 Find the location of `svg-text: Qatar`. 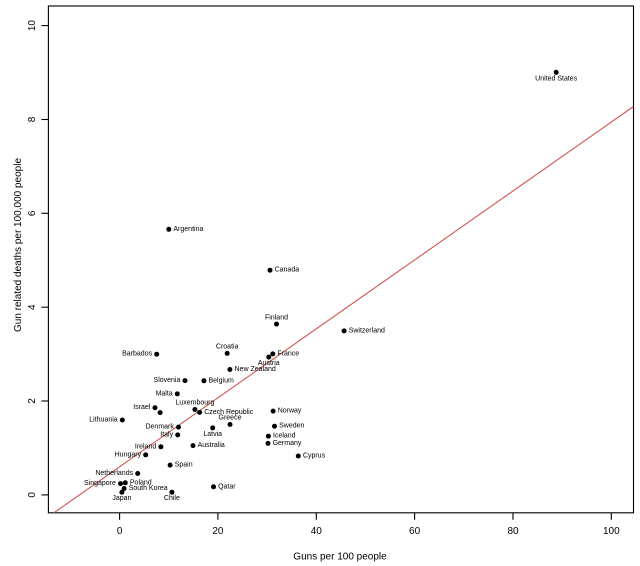

svg-text: Qatar is located at coordinates (227, 486).